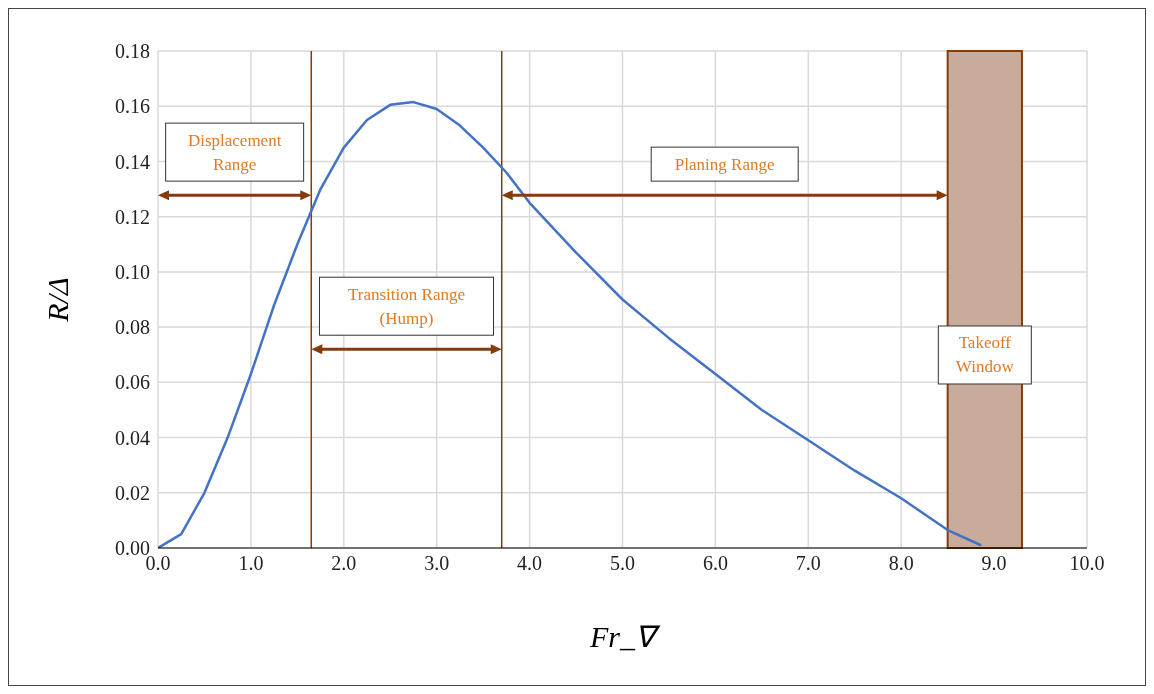  Describe the element at coordinates (901, 563) in the screenshot. I see `x-tick-label: 8.0` at that location.